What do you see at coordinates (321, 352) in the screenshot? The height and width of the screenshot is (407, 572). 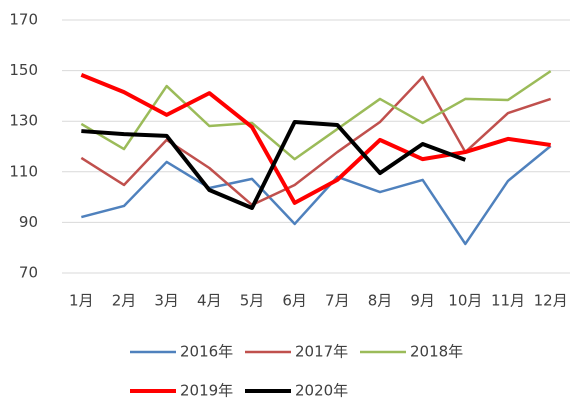 I see `legend-label: 2017年` at bounding box center [321, 352].